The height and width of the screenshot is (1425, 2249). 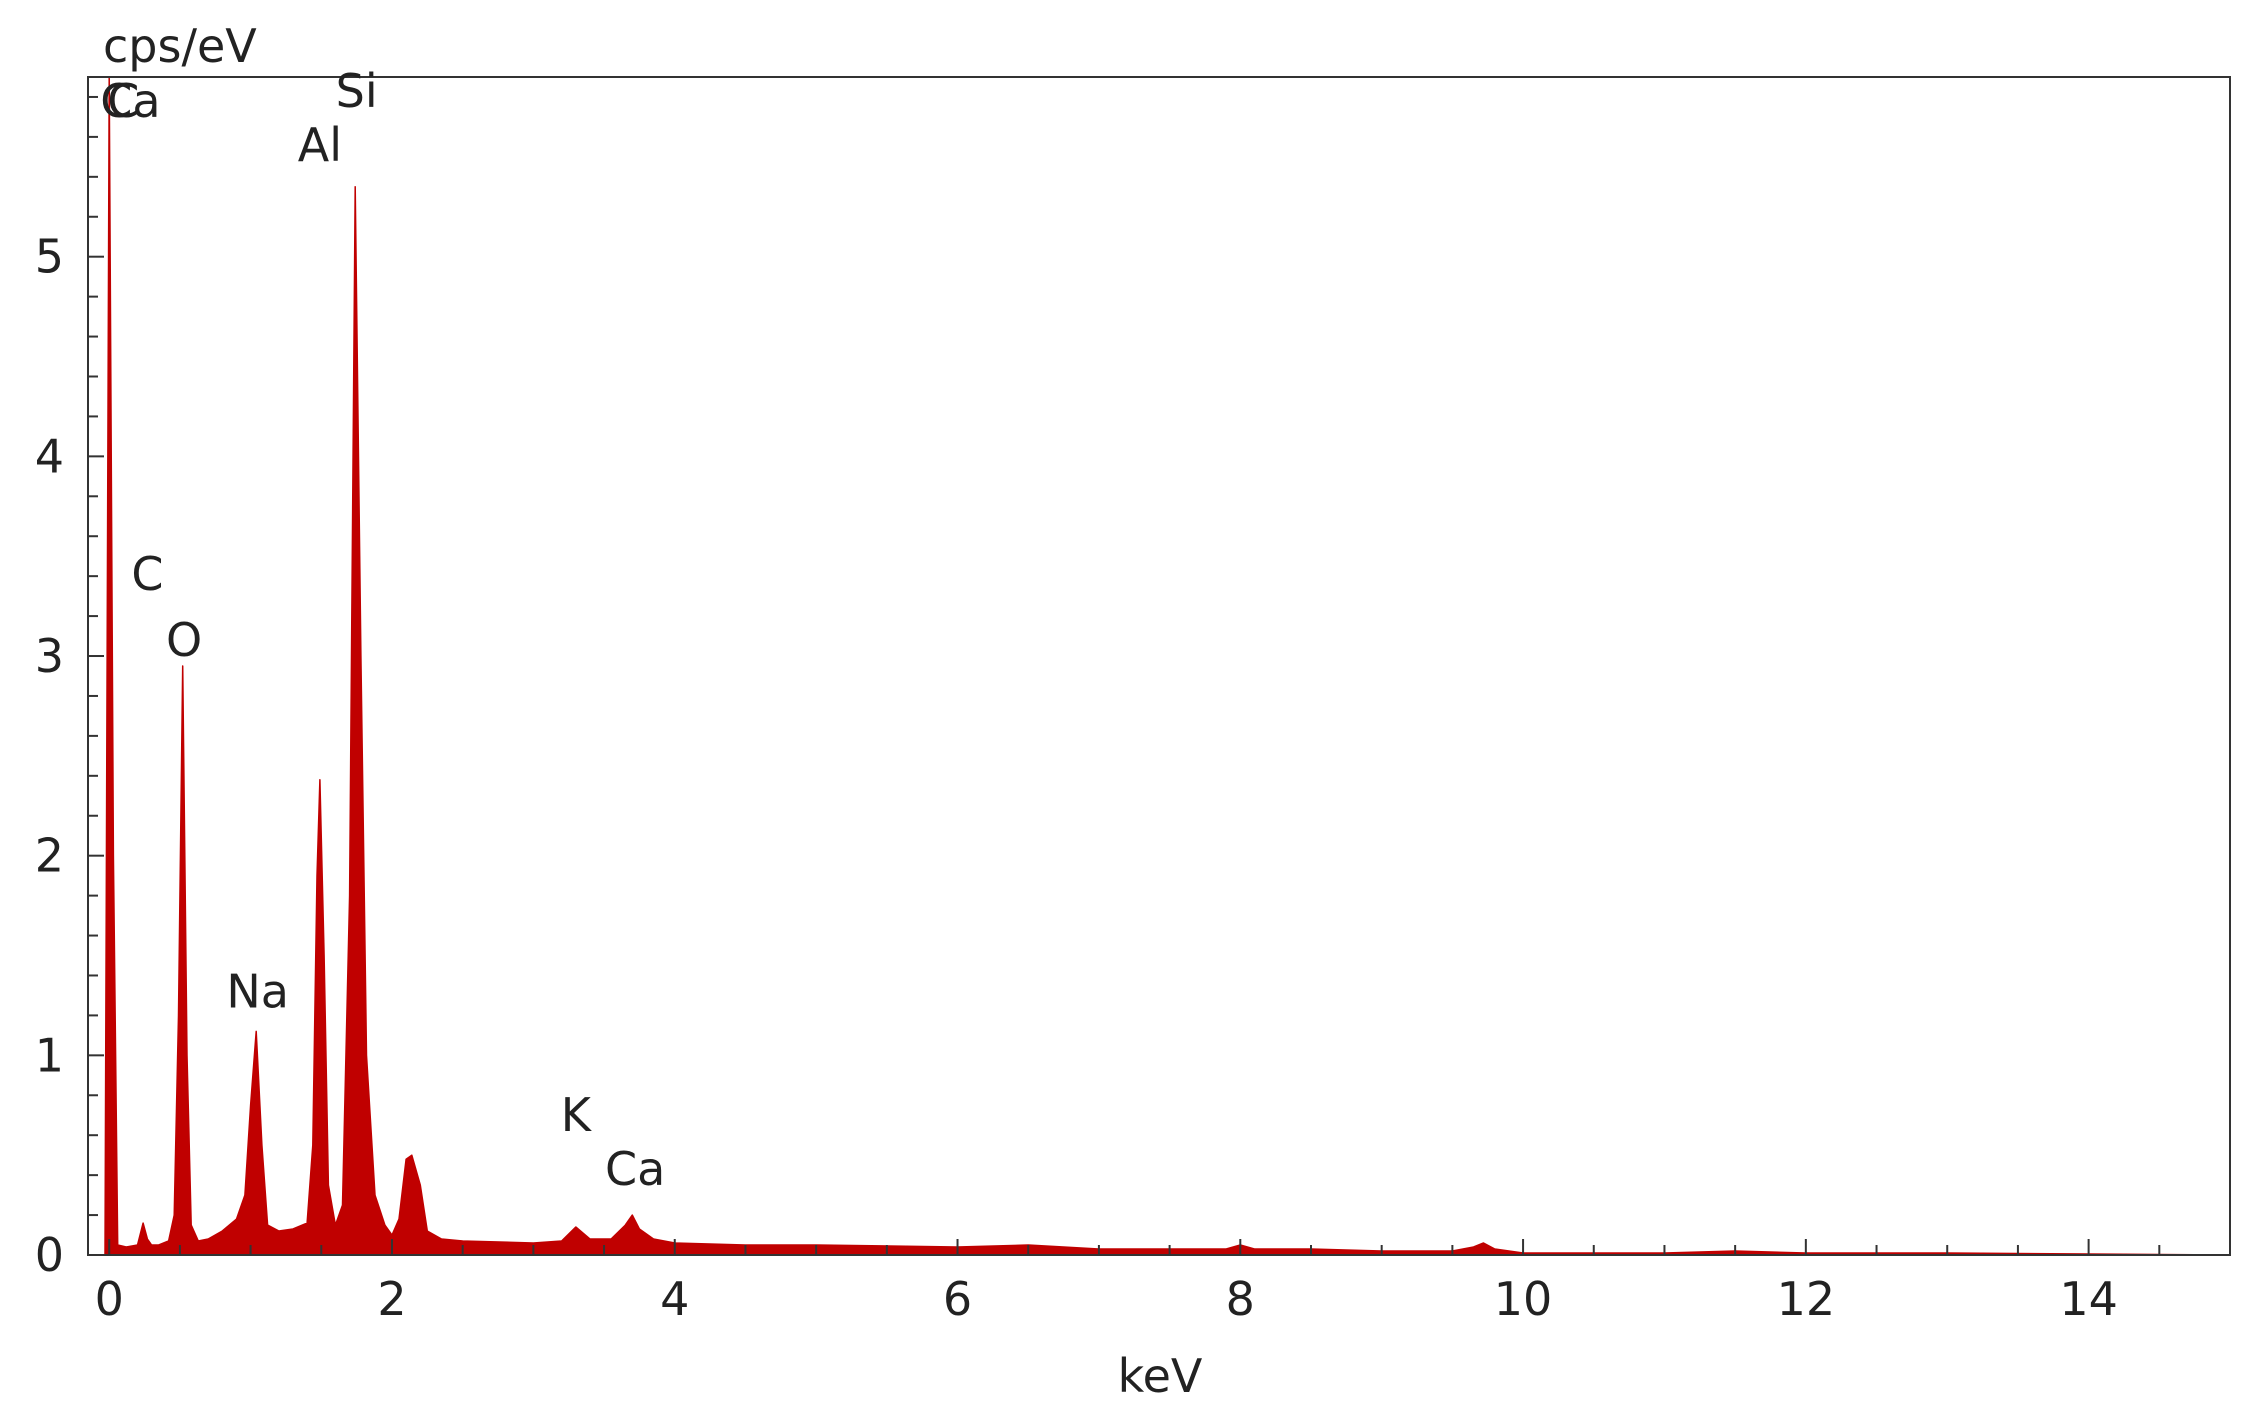 I want to click on y-axis-label: cps/eV, so click(x=180, y=46).